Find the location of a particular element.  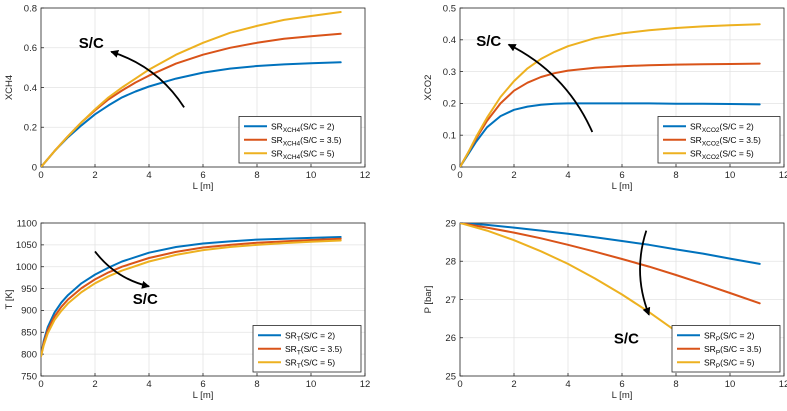

y-tick-label: 25 is located at coordinates (450, 376).